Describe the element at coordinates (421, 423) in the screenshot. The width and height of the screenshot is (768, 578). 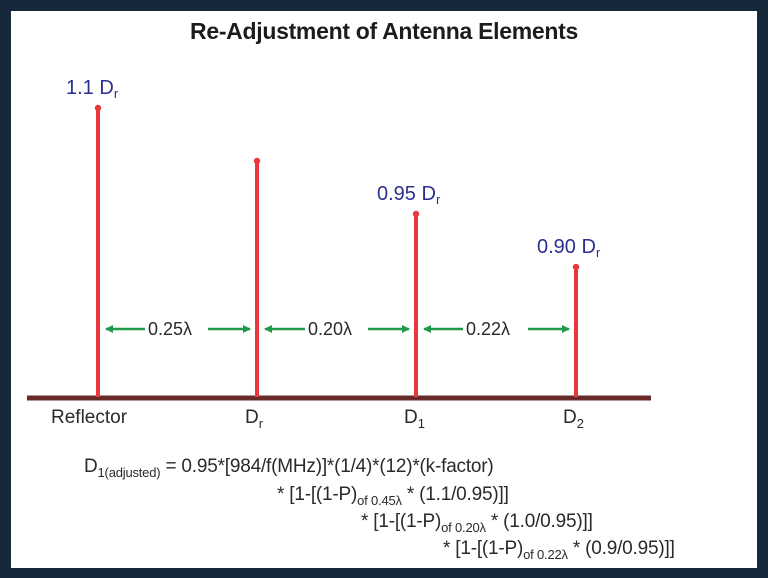
I see `element-name-subscript: 1` at that location.